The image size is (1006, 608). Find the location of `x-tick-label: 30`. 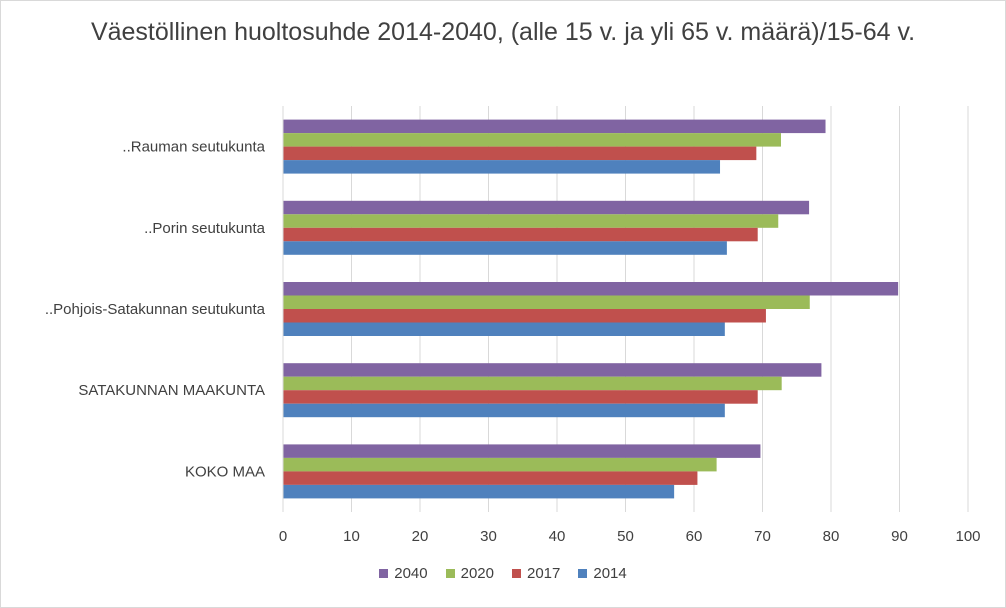

x-tick-label: 30 is located at coordinates (488, 536).